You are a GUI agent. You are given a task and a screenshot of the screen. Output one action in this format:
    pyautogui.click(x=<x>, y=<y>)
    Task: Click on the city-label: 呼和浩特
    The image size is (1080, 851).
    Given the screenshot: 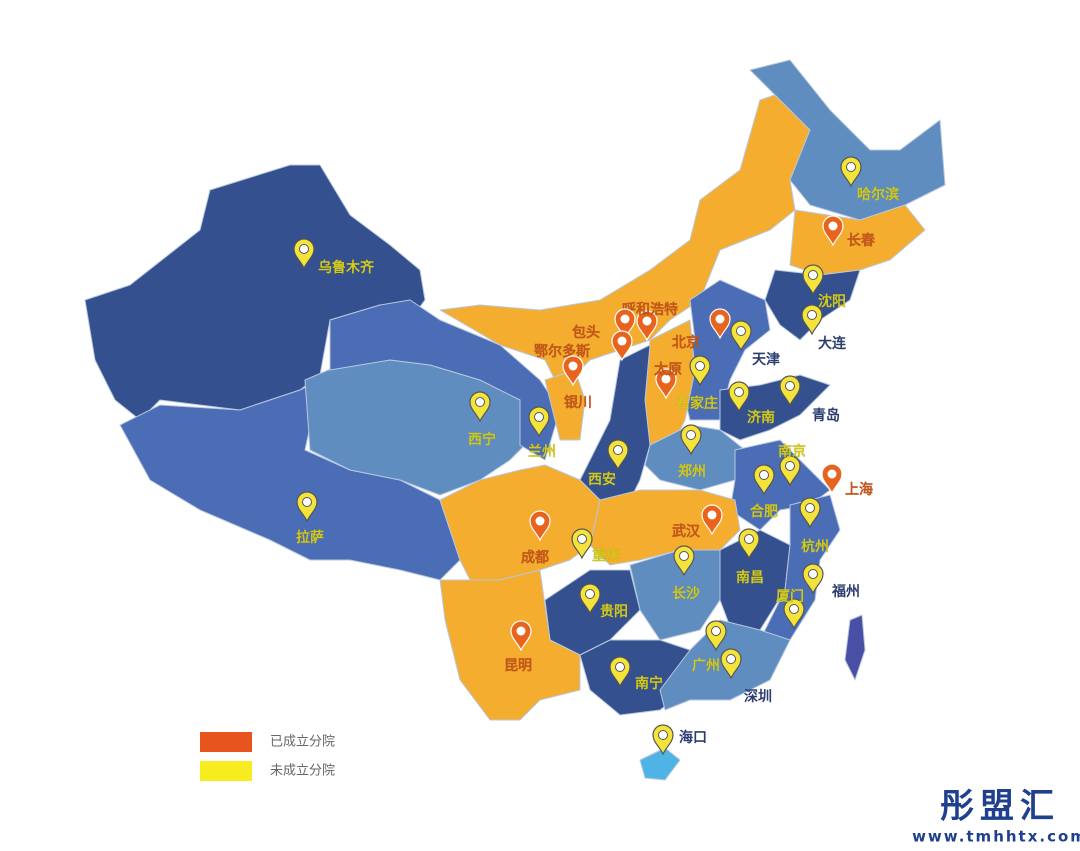 What is the action you would take?
    pyautogui.click(x=650, y=309)
    